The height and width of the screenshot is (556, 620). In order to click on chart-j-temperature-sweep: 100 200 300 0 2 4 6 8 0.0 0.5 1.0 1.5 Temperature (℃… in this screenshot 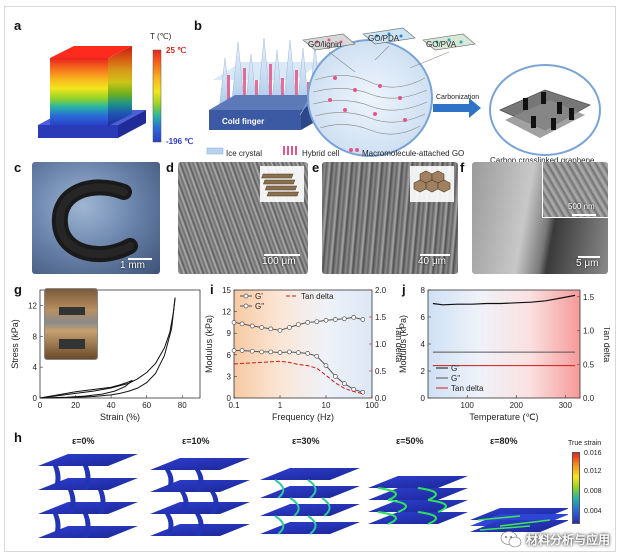, I will do `click(504, 354)`.